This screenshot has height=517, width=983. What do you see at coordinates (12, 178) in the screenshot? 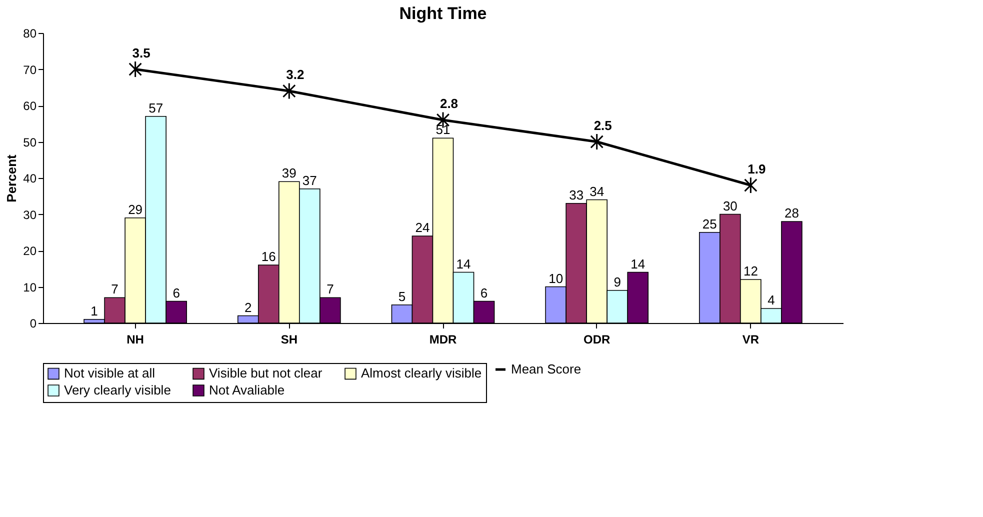
I see `y-axis-title: Percent` at bounding box center [12, 178].